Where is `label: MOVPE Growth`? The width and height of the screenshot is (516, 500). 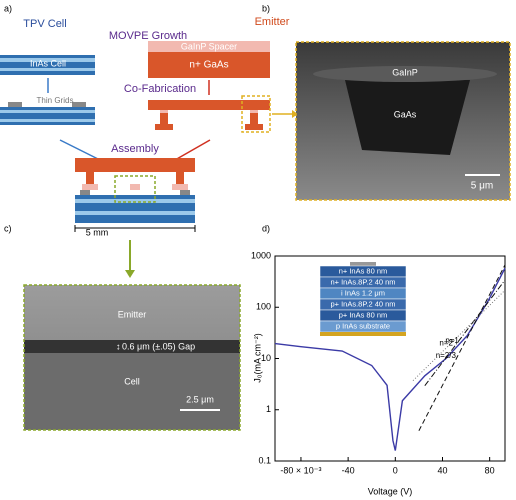 label: MOVPE Growth is located at coordinates (148, 36).